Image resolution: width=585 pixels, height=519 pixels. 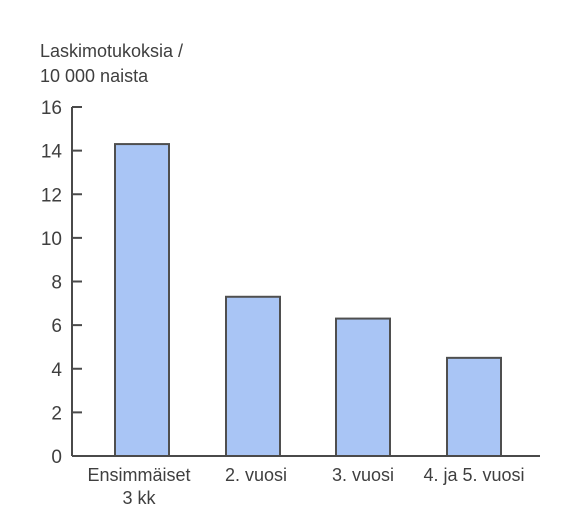 I want to click on y-tick-label-16: 16, so click(x=51, y=108).